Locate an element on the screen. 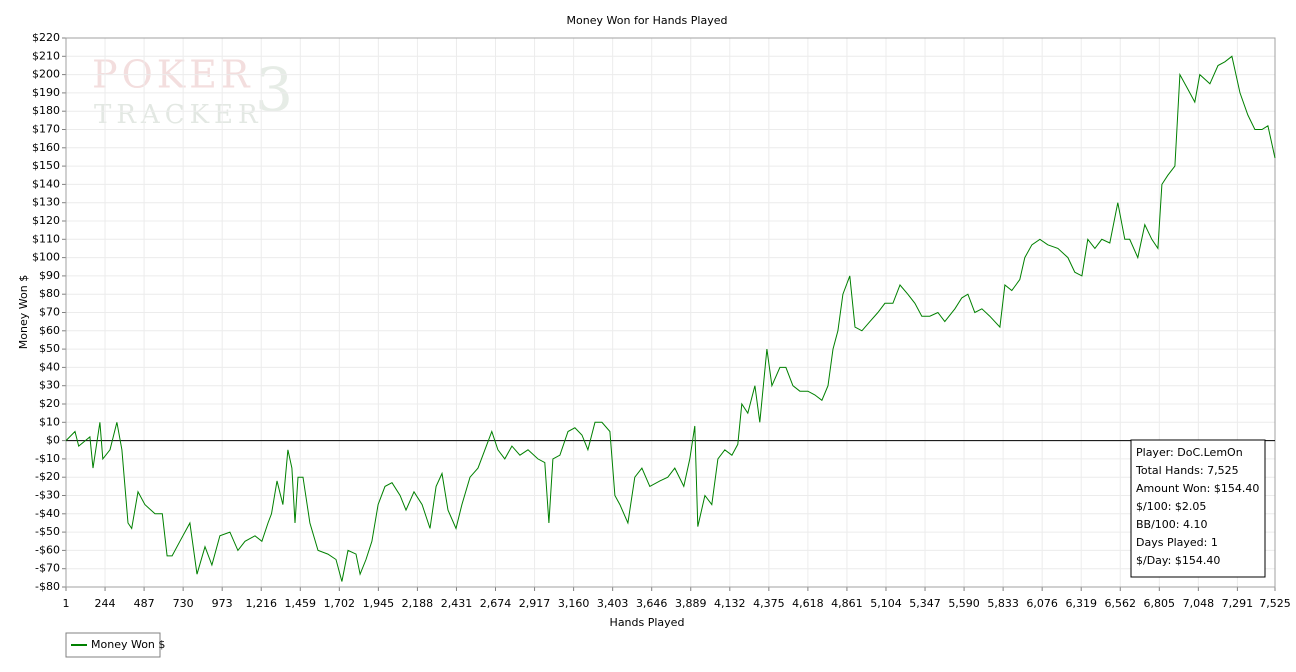 The image size is (1296, 672). y-tick-label: $100 is located at coordinates (46, 257).